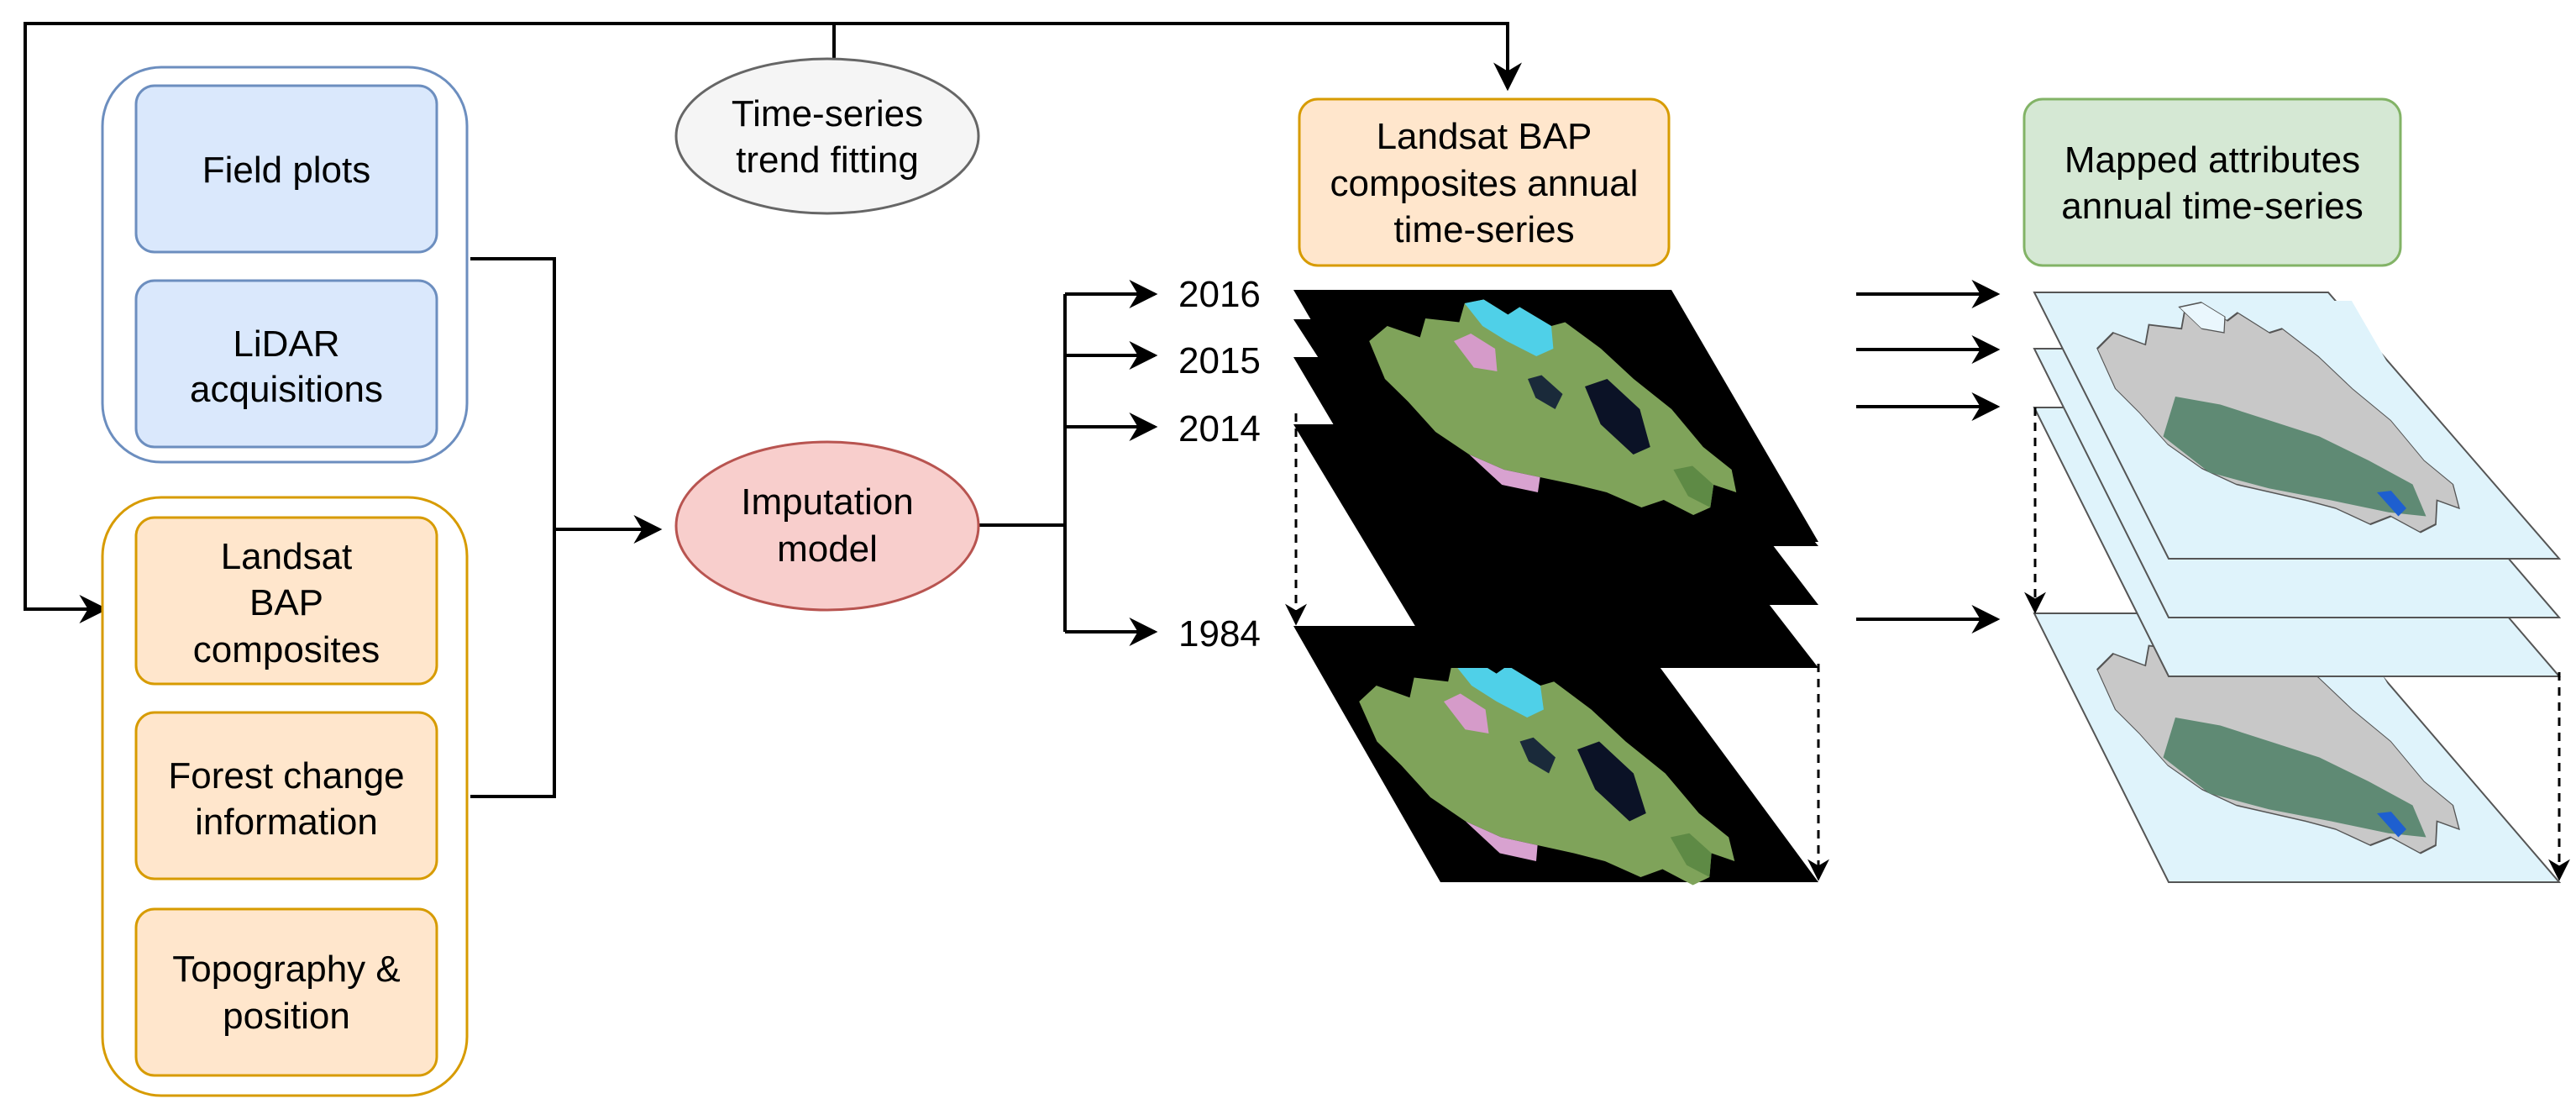  Describe the element at coordinates (2297, 426) in the screenshot. I see `mapped-layer-2016` at that location.